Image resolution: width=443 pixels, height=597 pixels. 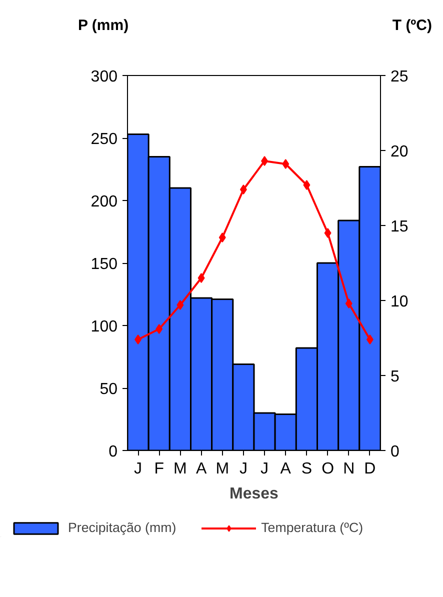 I want to click on y2-tick-label: 0, so click(x=395, y=452).